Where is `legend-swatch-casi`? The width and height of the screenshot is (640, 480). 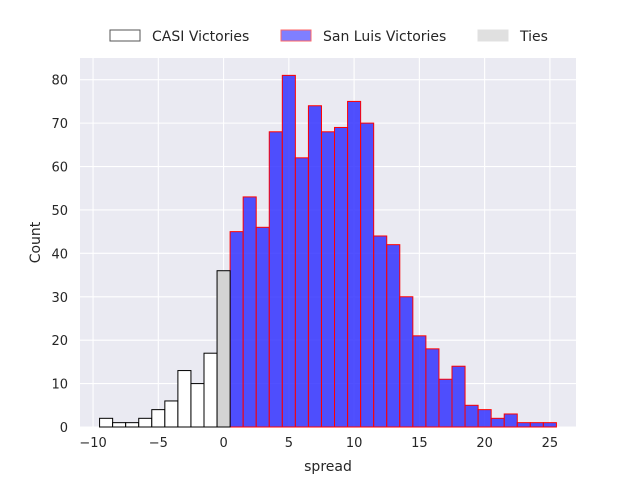
legend-swatch-casi is located at coordinates (125, 35).